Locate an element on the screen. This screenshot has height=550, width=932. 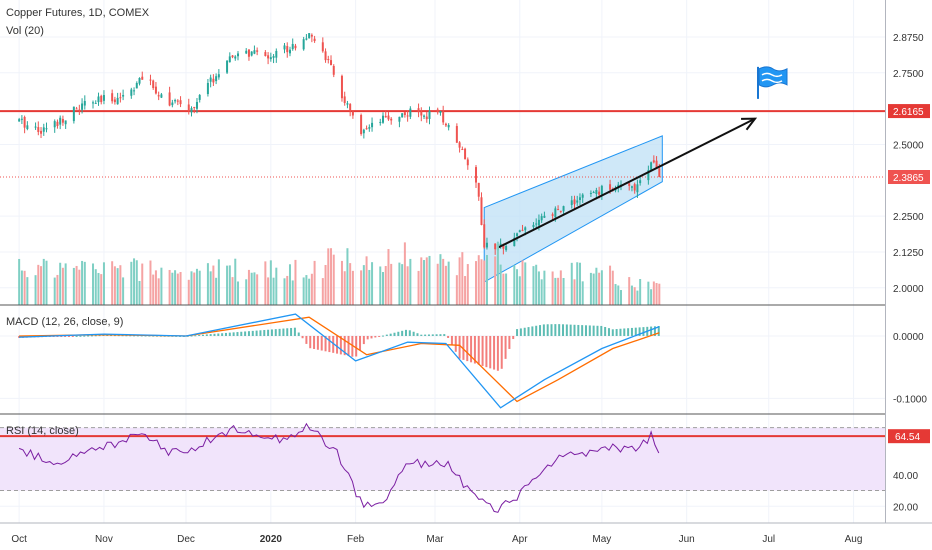
rsi-tick-label: 20.00 is located at coordinates (905, 507).